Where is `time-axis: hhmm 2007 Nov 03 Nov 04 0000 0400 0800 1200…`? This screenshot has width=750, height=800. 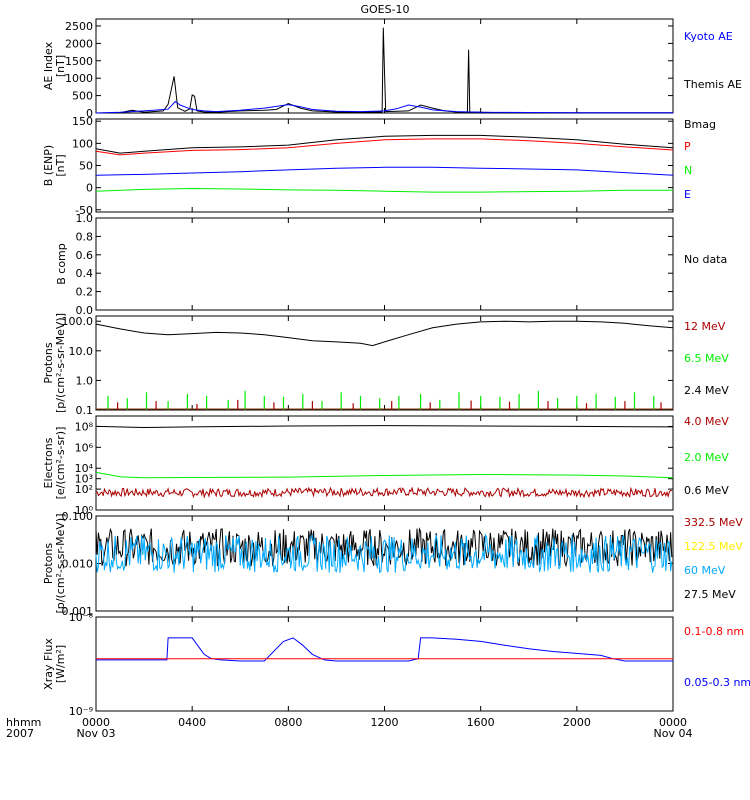
time-axis: hhmm 2007 Nov 03 Nov 04 0000 0400 0800 1200… is located at coordinates (349, 728).